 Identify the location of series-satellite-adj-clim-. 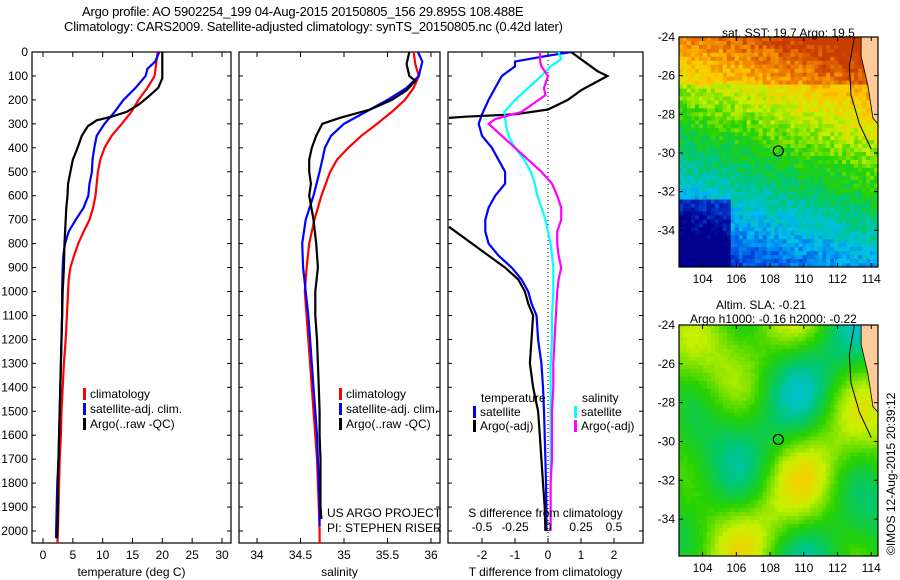
(362, 289).